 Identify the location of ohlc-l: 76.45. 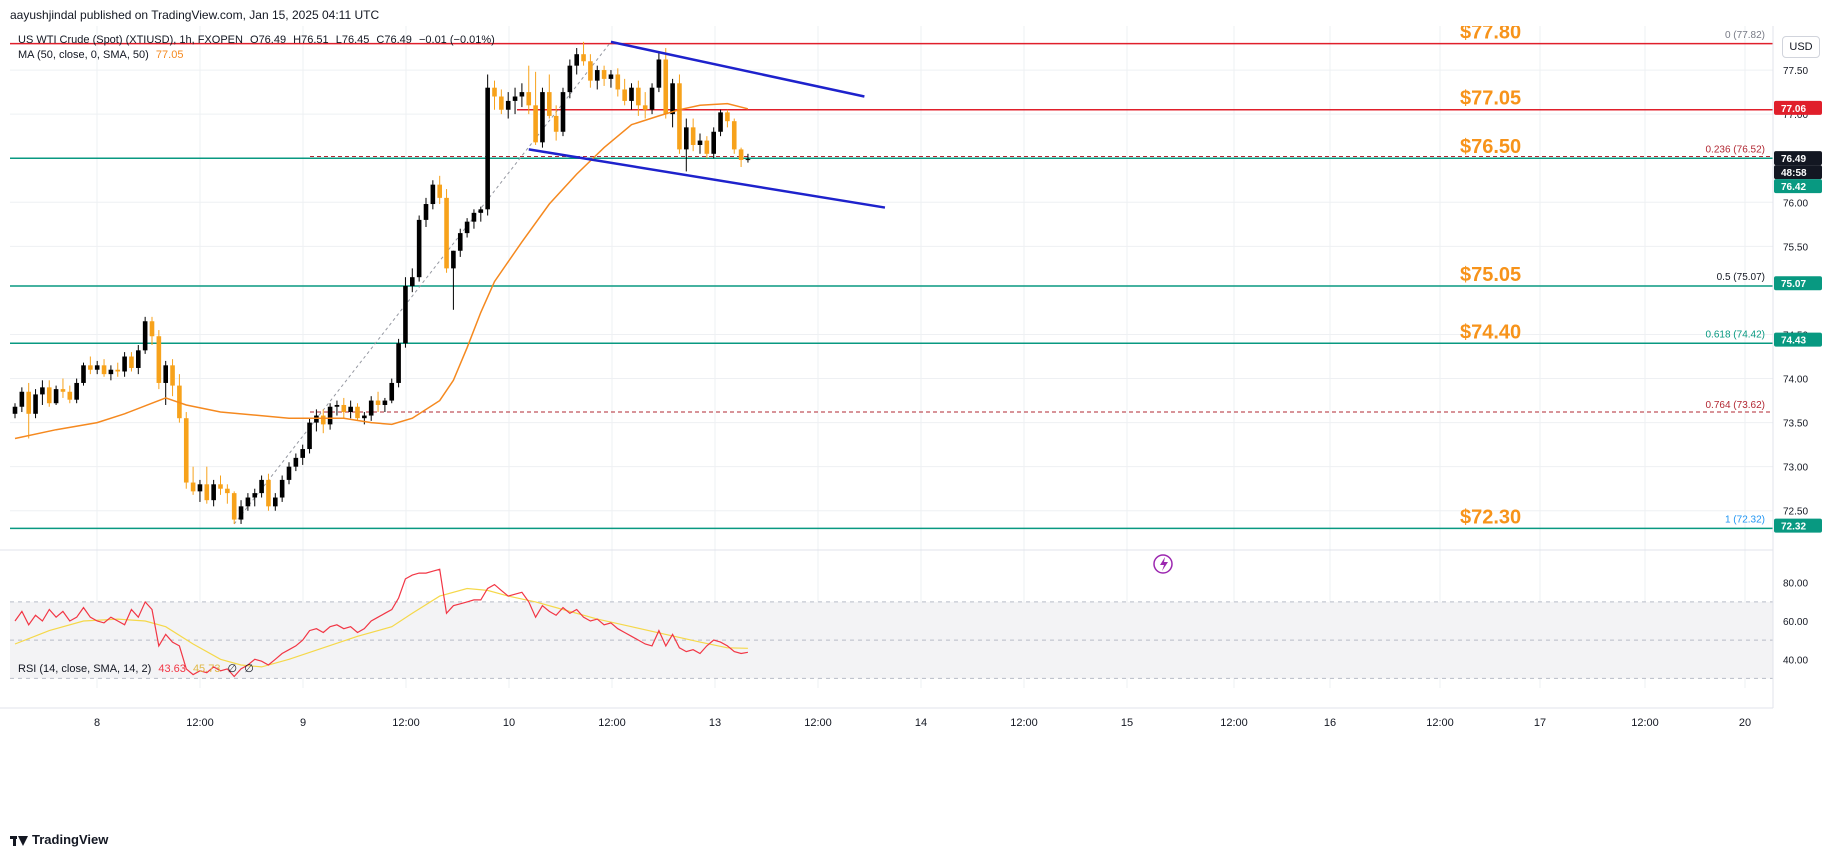
(355, 40).